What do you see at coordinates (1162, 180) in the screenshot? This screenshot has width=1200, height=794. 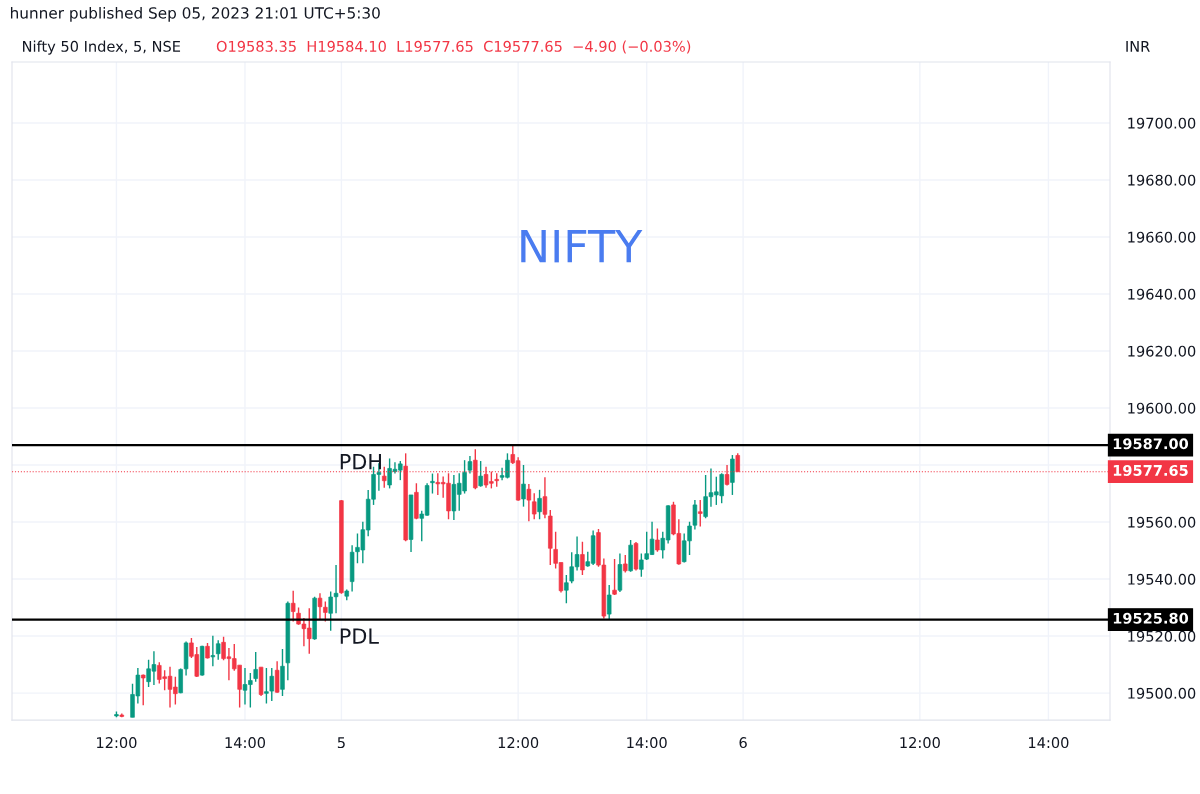 I see `y-tick-label: 19680.00` at bounding box center [1162, 180].